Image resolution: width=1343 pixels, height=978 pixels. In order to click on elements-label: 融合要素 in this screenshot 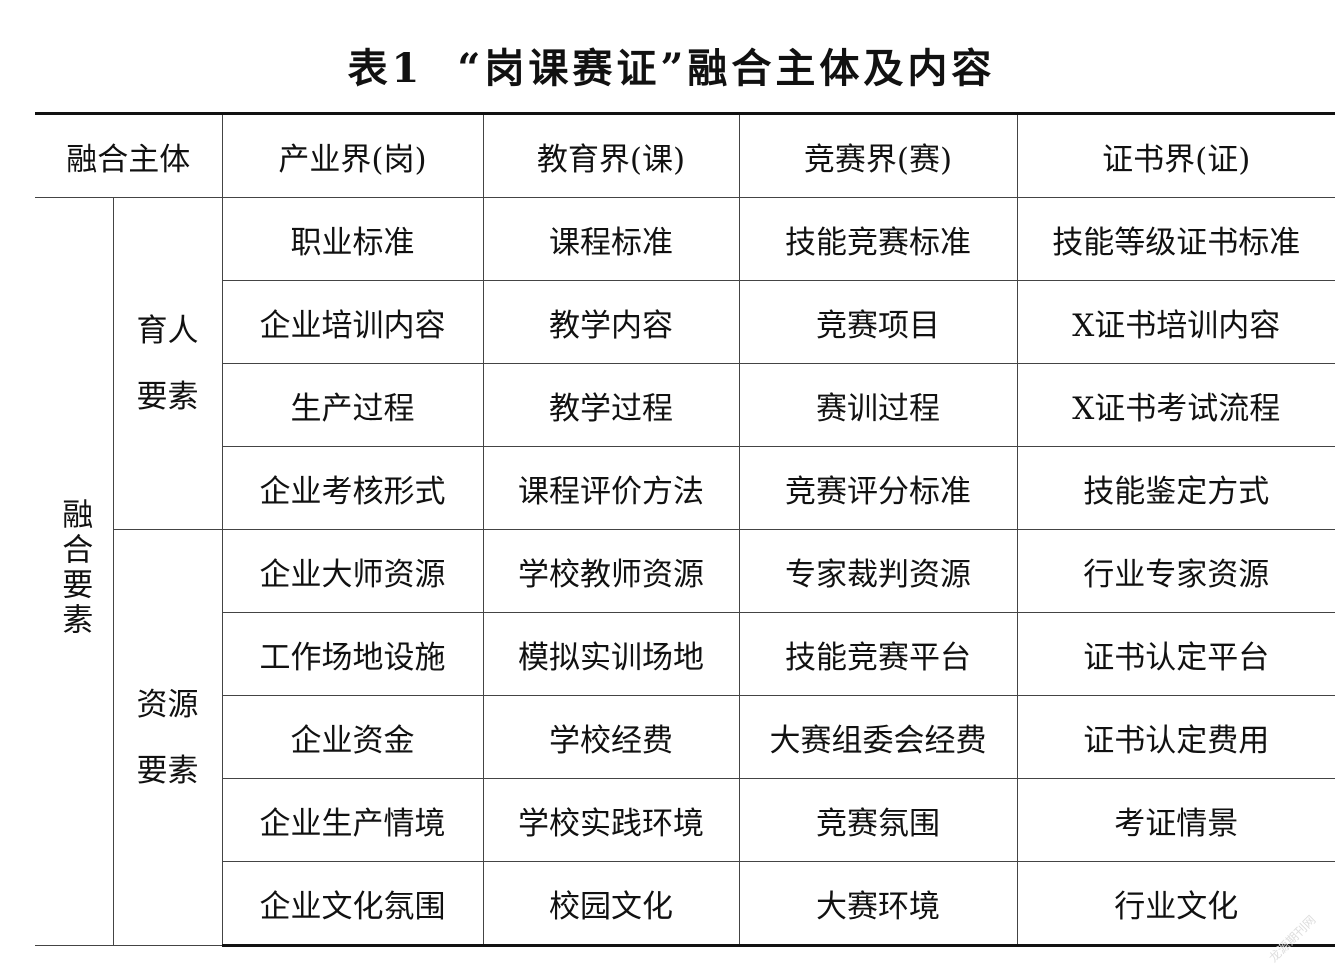, I will do `click(74, 571)`.